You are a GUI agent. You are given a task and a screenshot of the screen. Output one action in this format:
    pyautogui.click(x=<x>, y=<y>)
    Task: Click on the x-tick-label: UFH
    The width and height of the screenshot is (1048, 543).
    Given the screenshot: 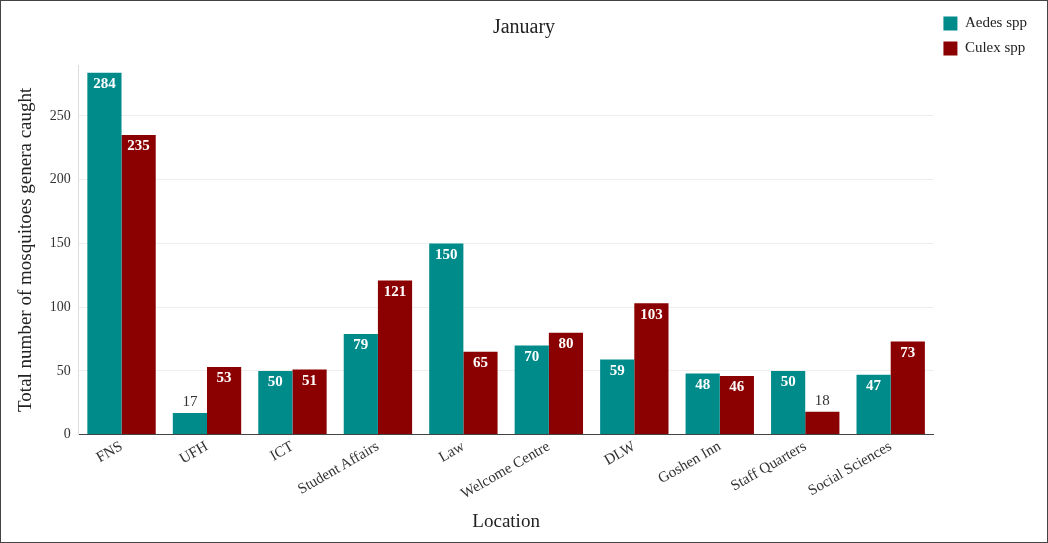 What is the action you would take?
    pyautogui.click(x=193, y=452)
    